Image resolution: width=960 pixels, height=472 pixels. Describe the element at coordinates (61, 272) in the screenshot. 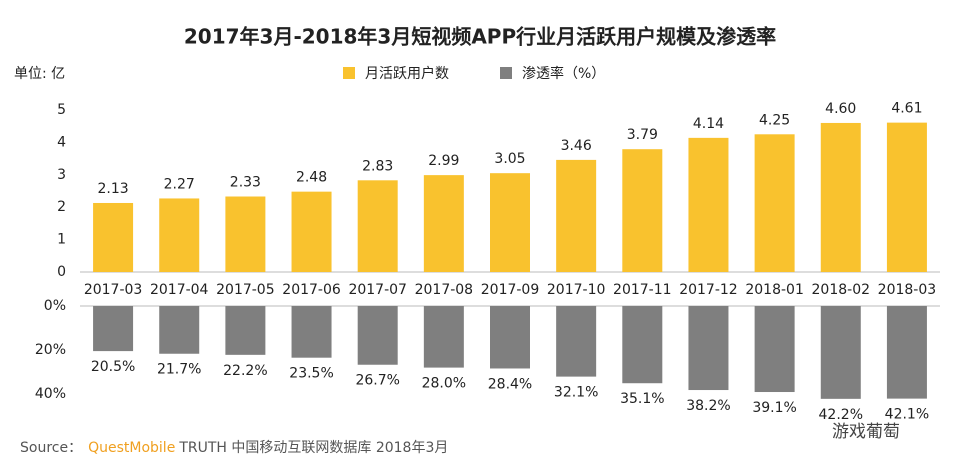

I see `y-tick-label: 0` at that location.